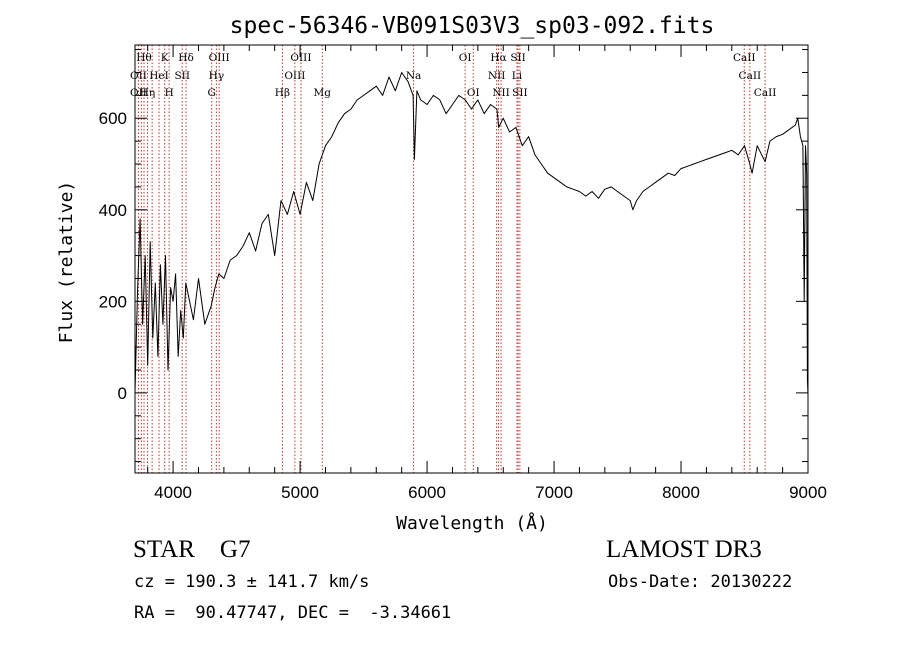 Image resolution: width=900 pixels, height=649 pixels. I want to click on line-label: H, so click(169, 93).